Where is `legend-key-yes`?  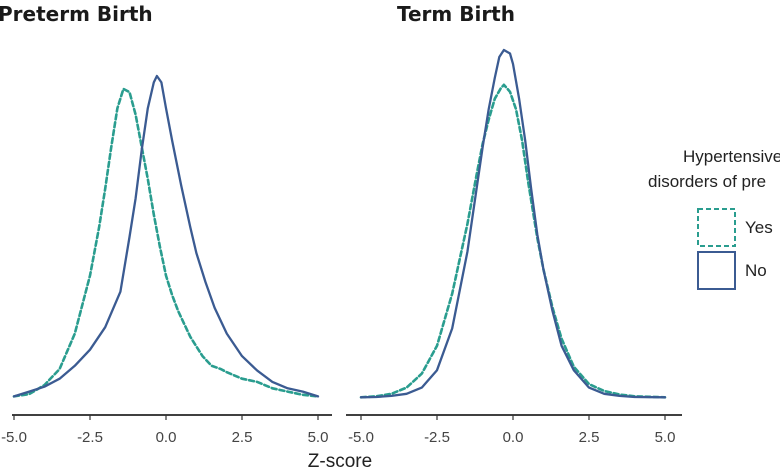
legend-key-yes is located at coordinates (716, 227).